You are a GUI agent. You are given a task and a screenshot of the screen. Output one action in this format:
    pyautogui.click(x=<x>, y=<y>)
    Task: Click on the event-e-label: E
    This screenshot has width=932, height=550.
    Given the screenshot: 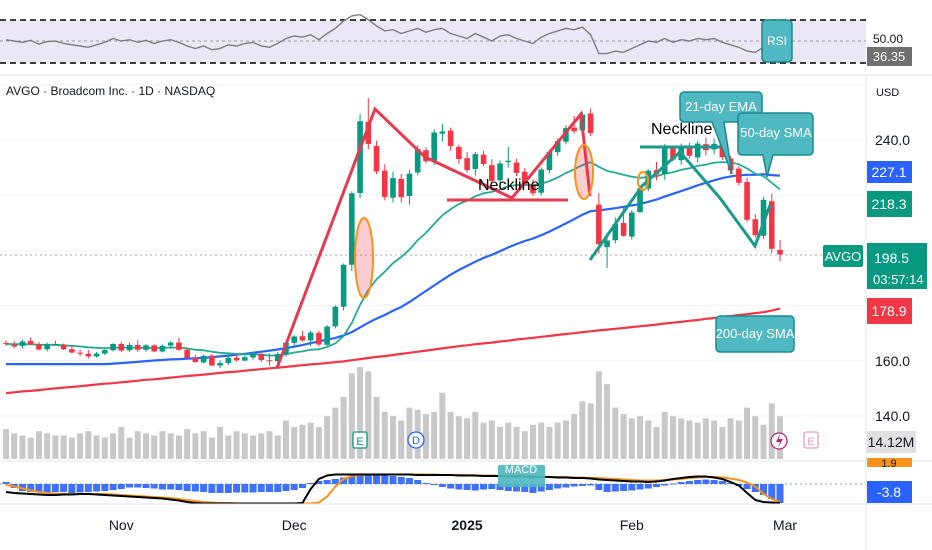 What is the action you would take?
    pyautogui.click(x=359, y=442)
    